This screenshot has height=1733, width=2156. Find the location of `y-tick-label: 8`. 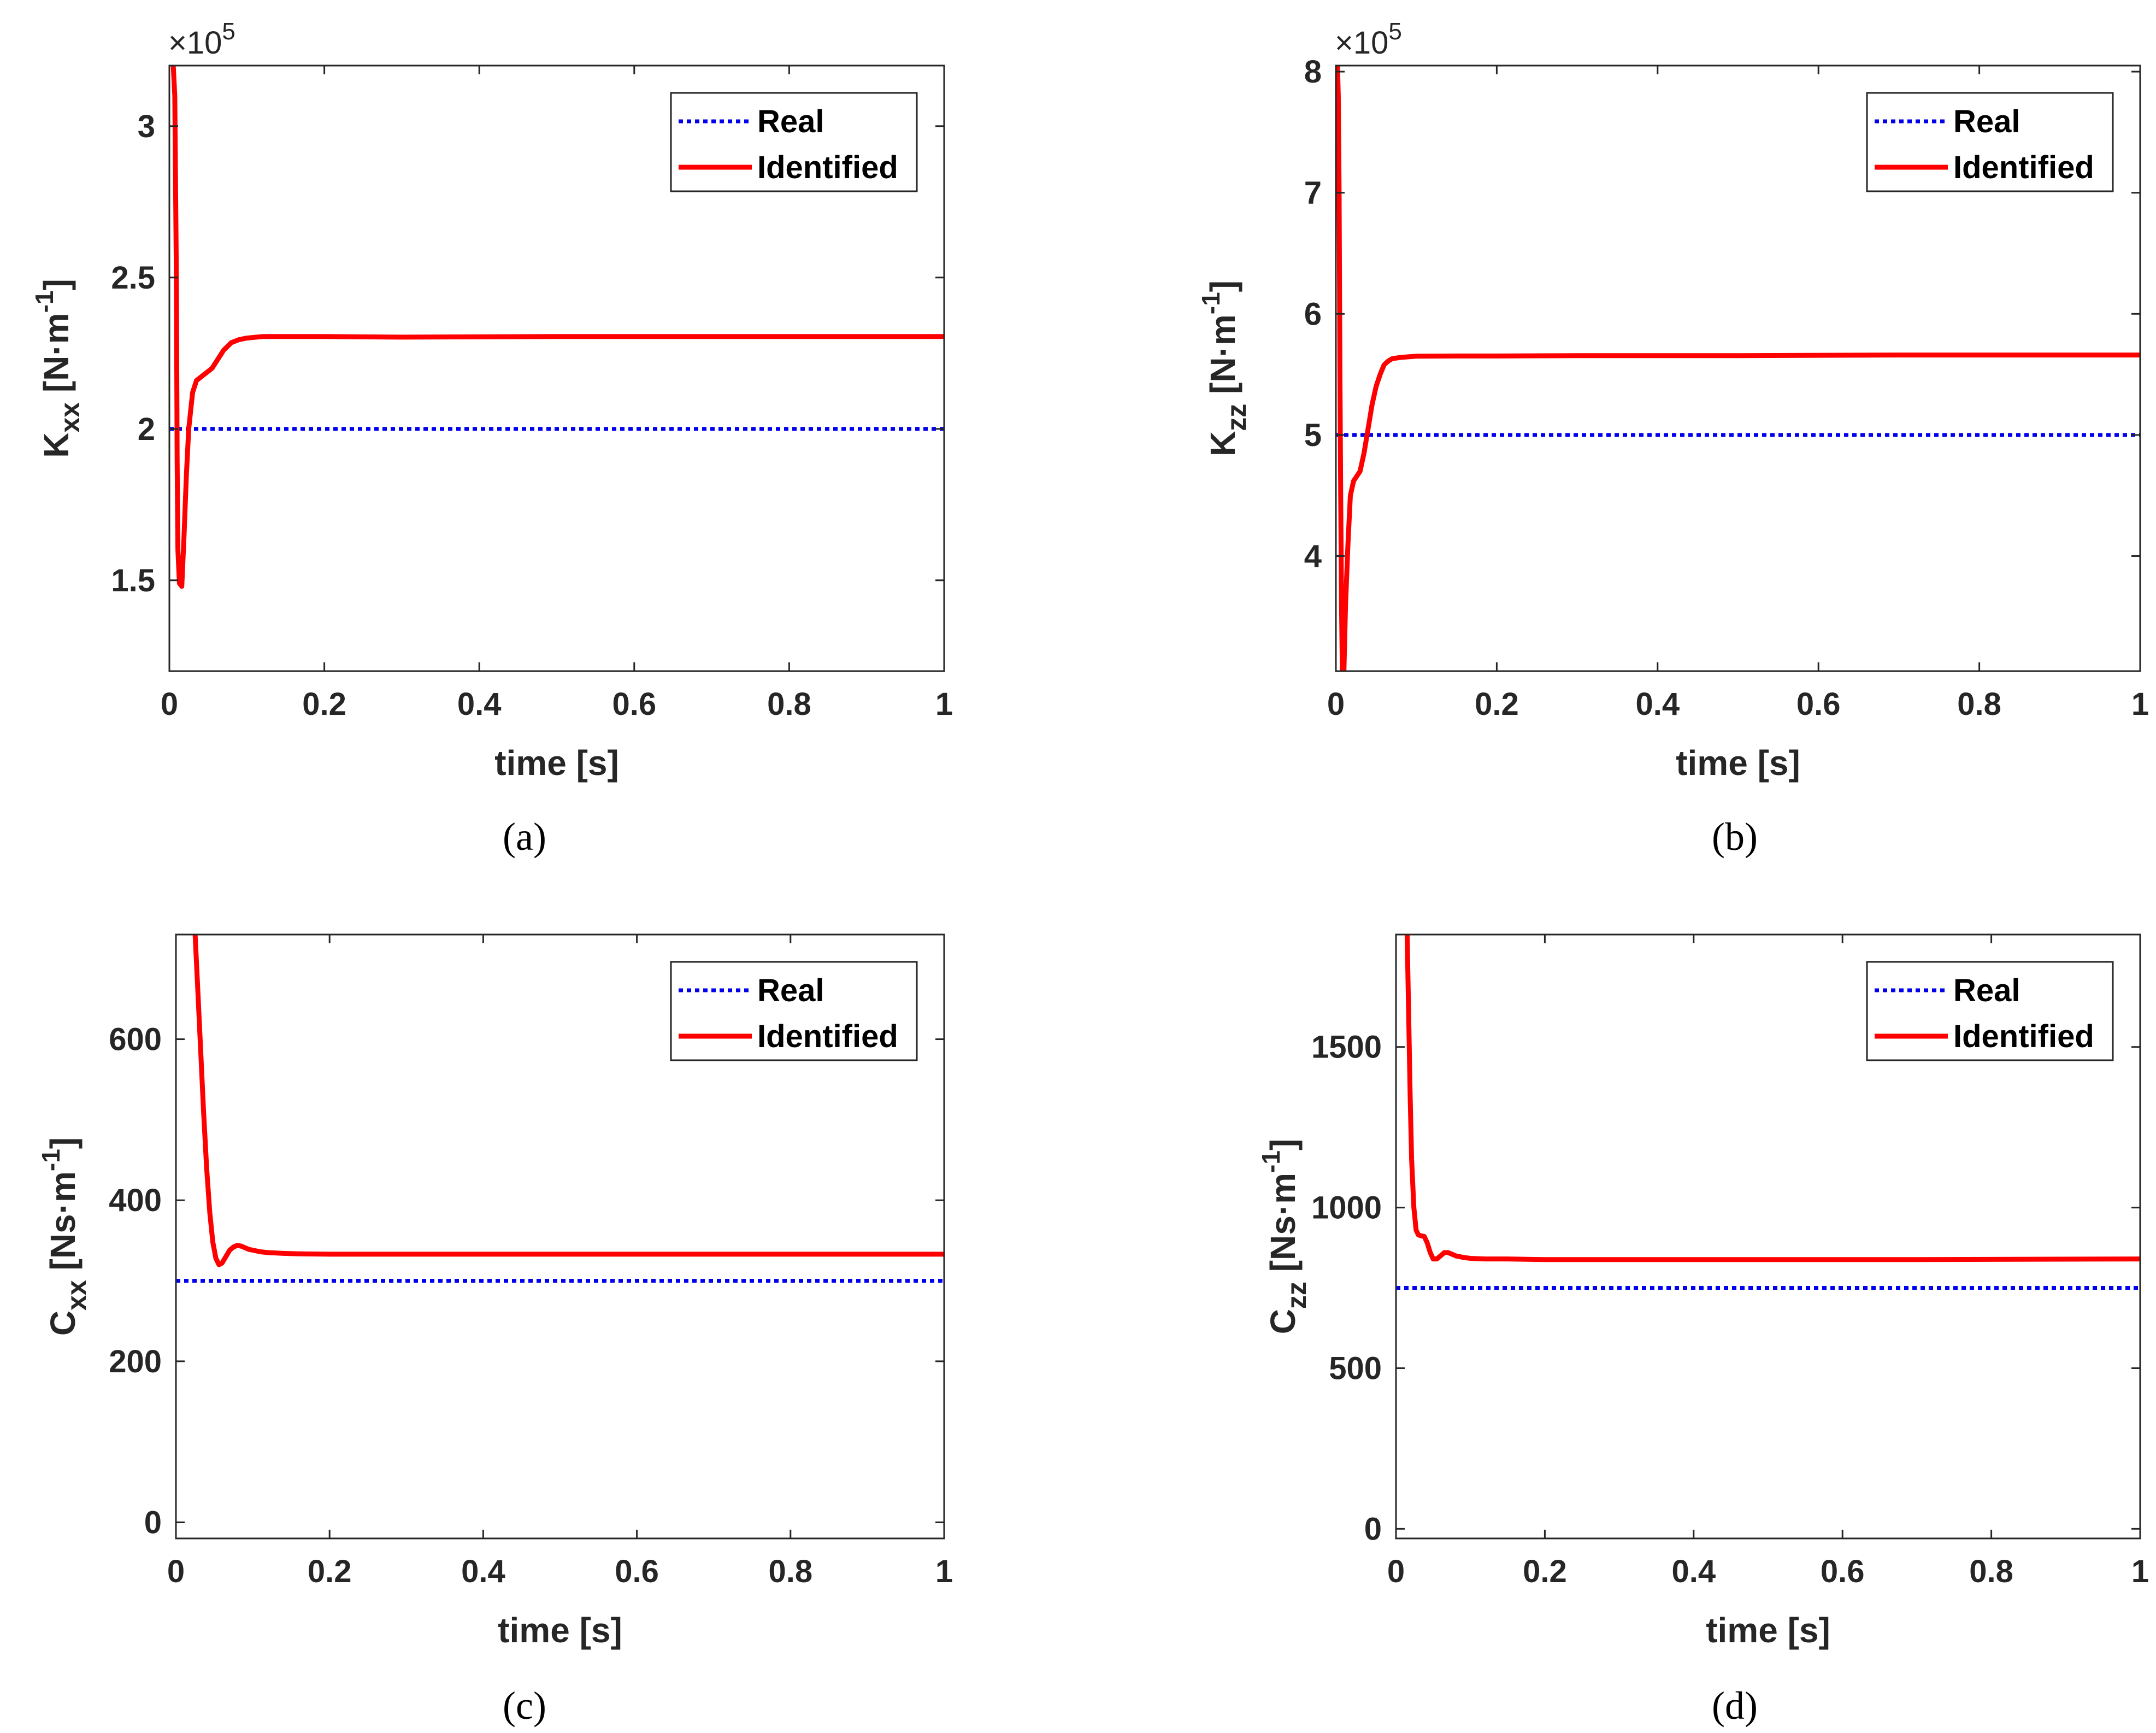

y-tick-label: 8 is located at coordinates (1313, 72).